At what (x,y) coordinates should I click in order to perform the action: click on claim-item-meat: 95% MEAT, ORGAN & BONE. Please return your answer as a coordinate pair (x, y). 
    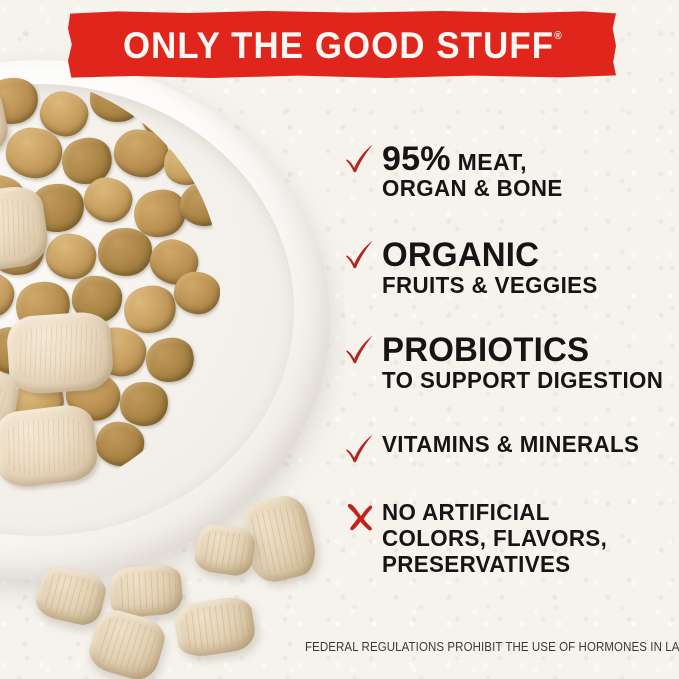
    Looking at the image, I should click on (455, 172).